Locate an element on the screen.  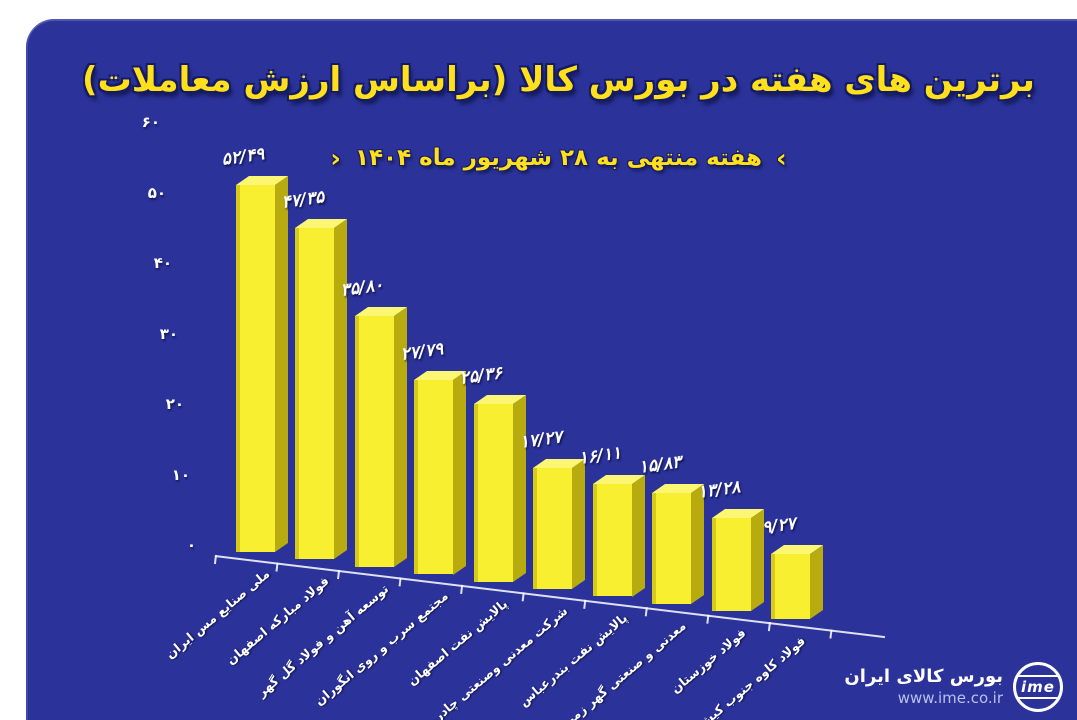
category-label: مجتمع سرب و روی انگوران is located at coordinates (381, 648).